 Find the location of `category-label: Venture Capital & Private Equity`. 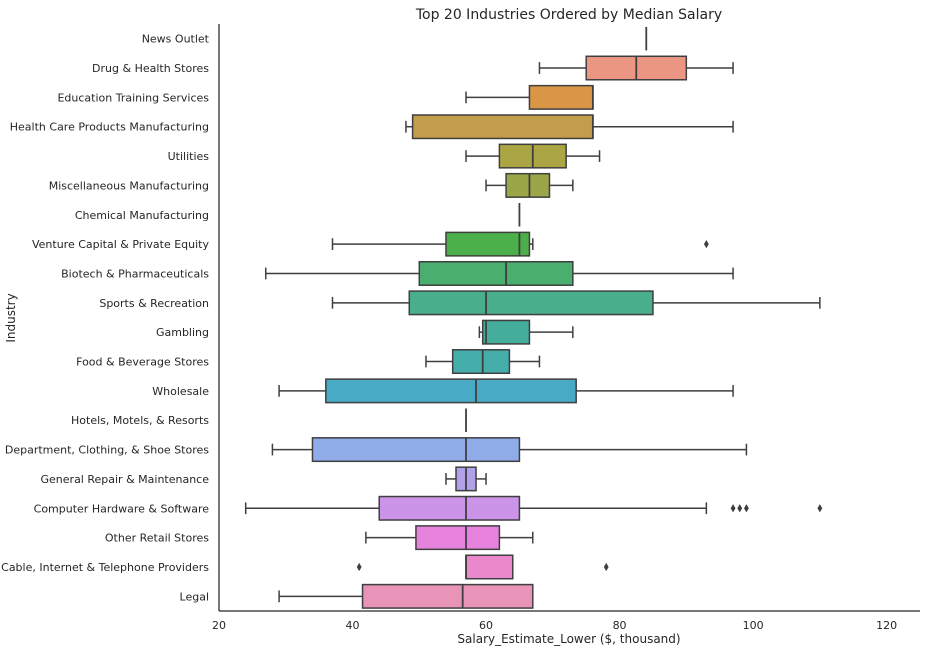

category-label: Venture Capital & Private Equity is located at coordinates (121, 244).